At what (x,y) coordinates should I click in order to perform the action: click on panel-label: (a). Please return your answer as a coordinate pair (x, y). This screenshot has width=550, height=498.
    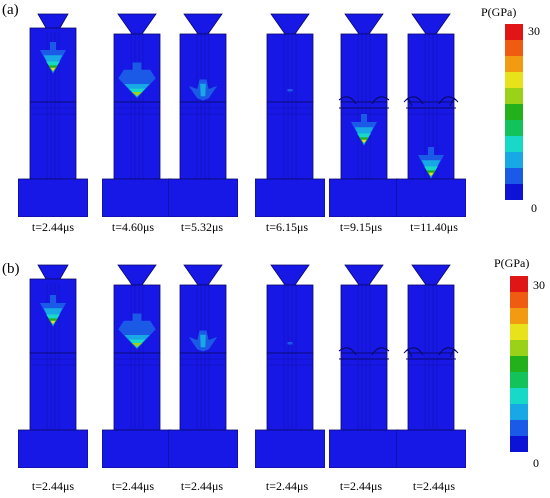
    Looking at the image, I should click on (10, 10).